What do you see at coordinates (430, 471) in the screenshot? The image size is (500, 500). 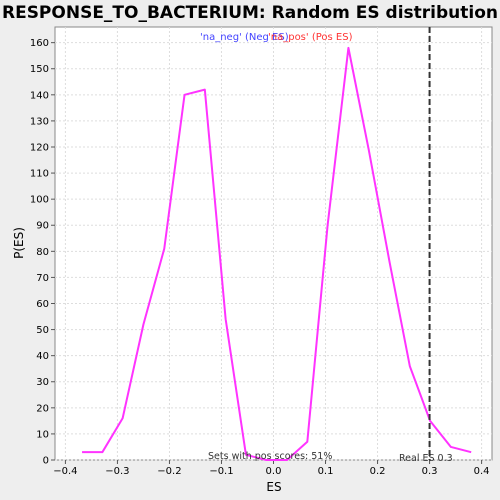 I see `x-tick-label: 0.3` at bounding box center [430, 471].